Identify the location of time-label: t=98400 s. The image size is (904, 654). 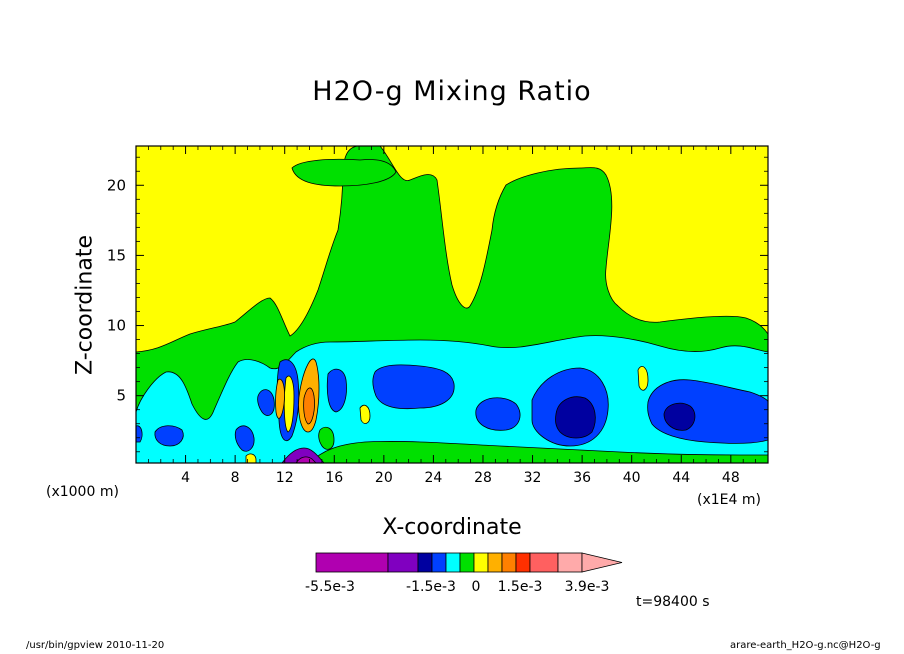
(673, 602).